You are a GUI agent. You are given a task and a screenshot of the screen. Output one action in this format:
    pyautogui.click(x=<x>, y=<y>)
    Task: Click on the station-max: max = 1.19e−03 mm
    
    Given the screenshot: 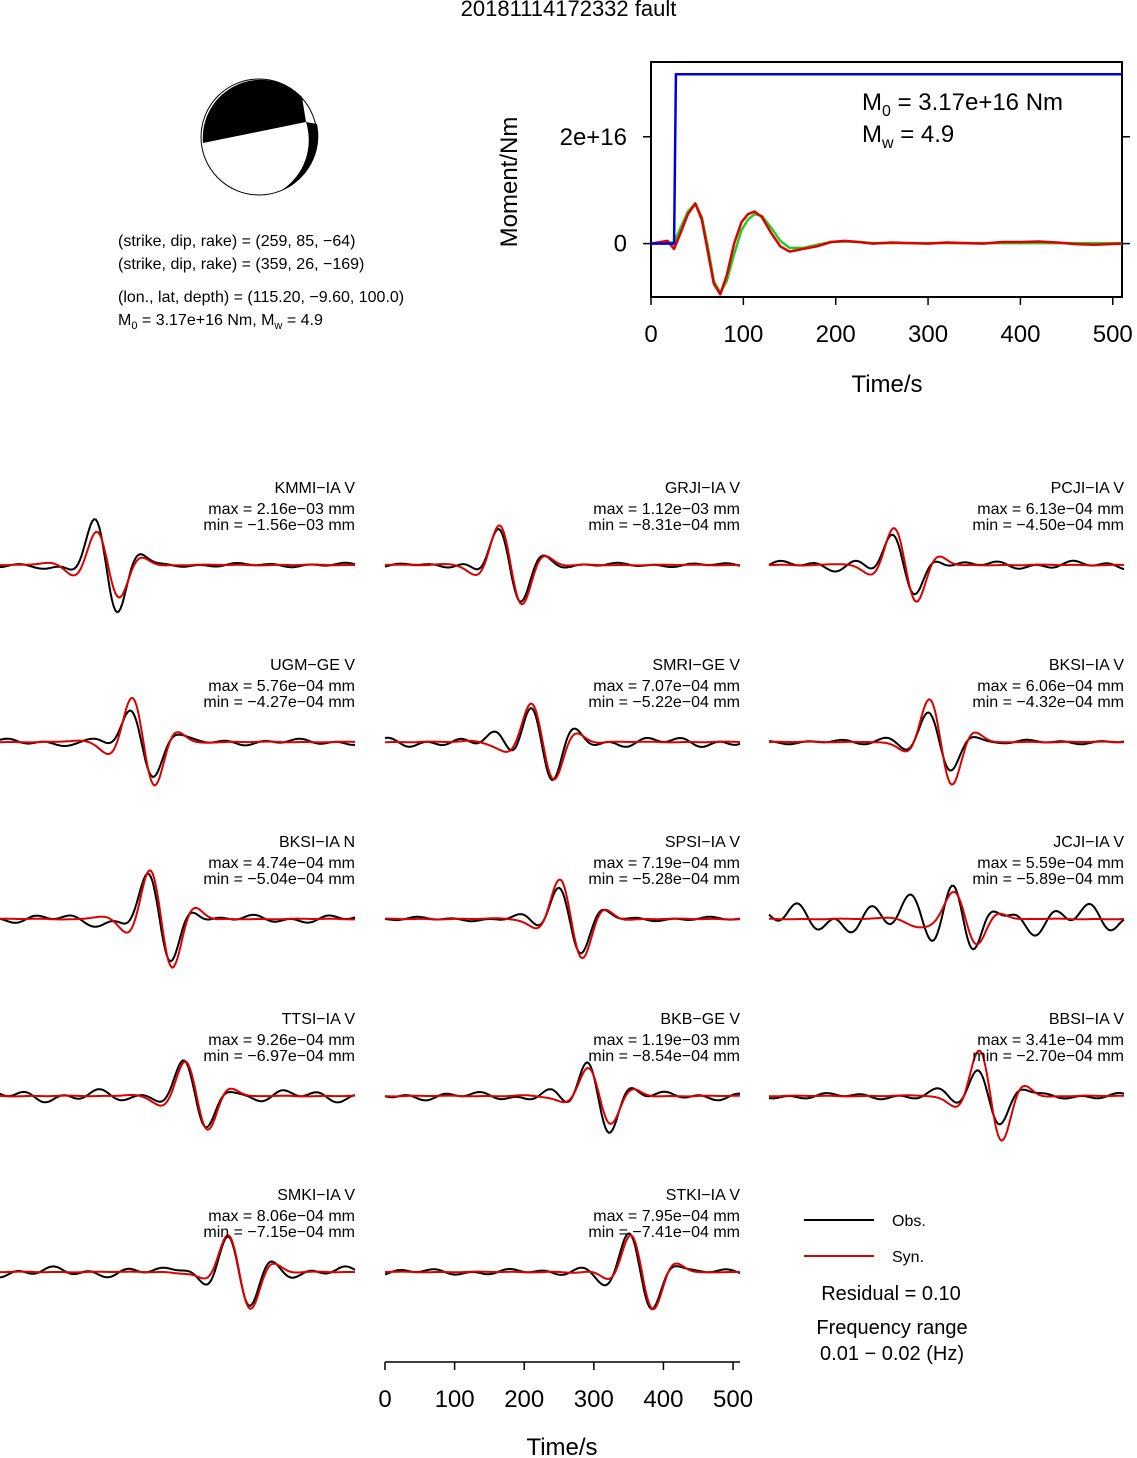 What is the action you would take?
    pyautogui.click(x=666, y=1040)
    